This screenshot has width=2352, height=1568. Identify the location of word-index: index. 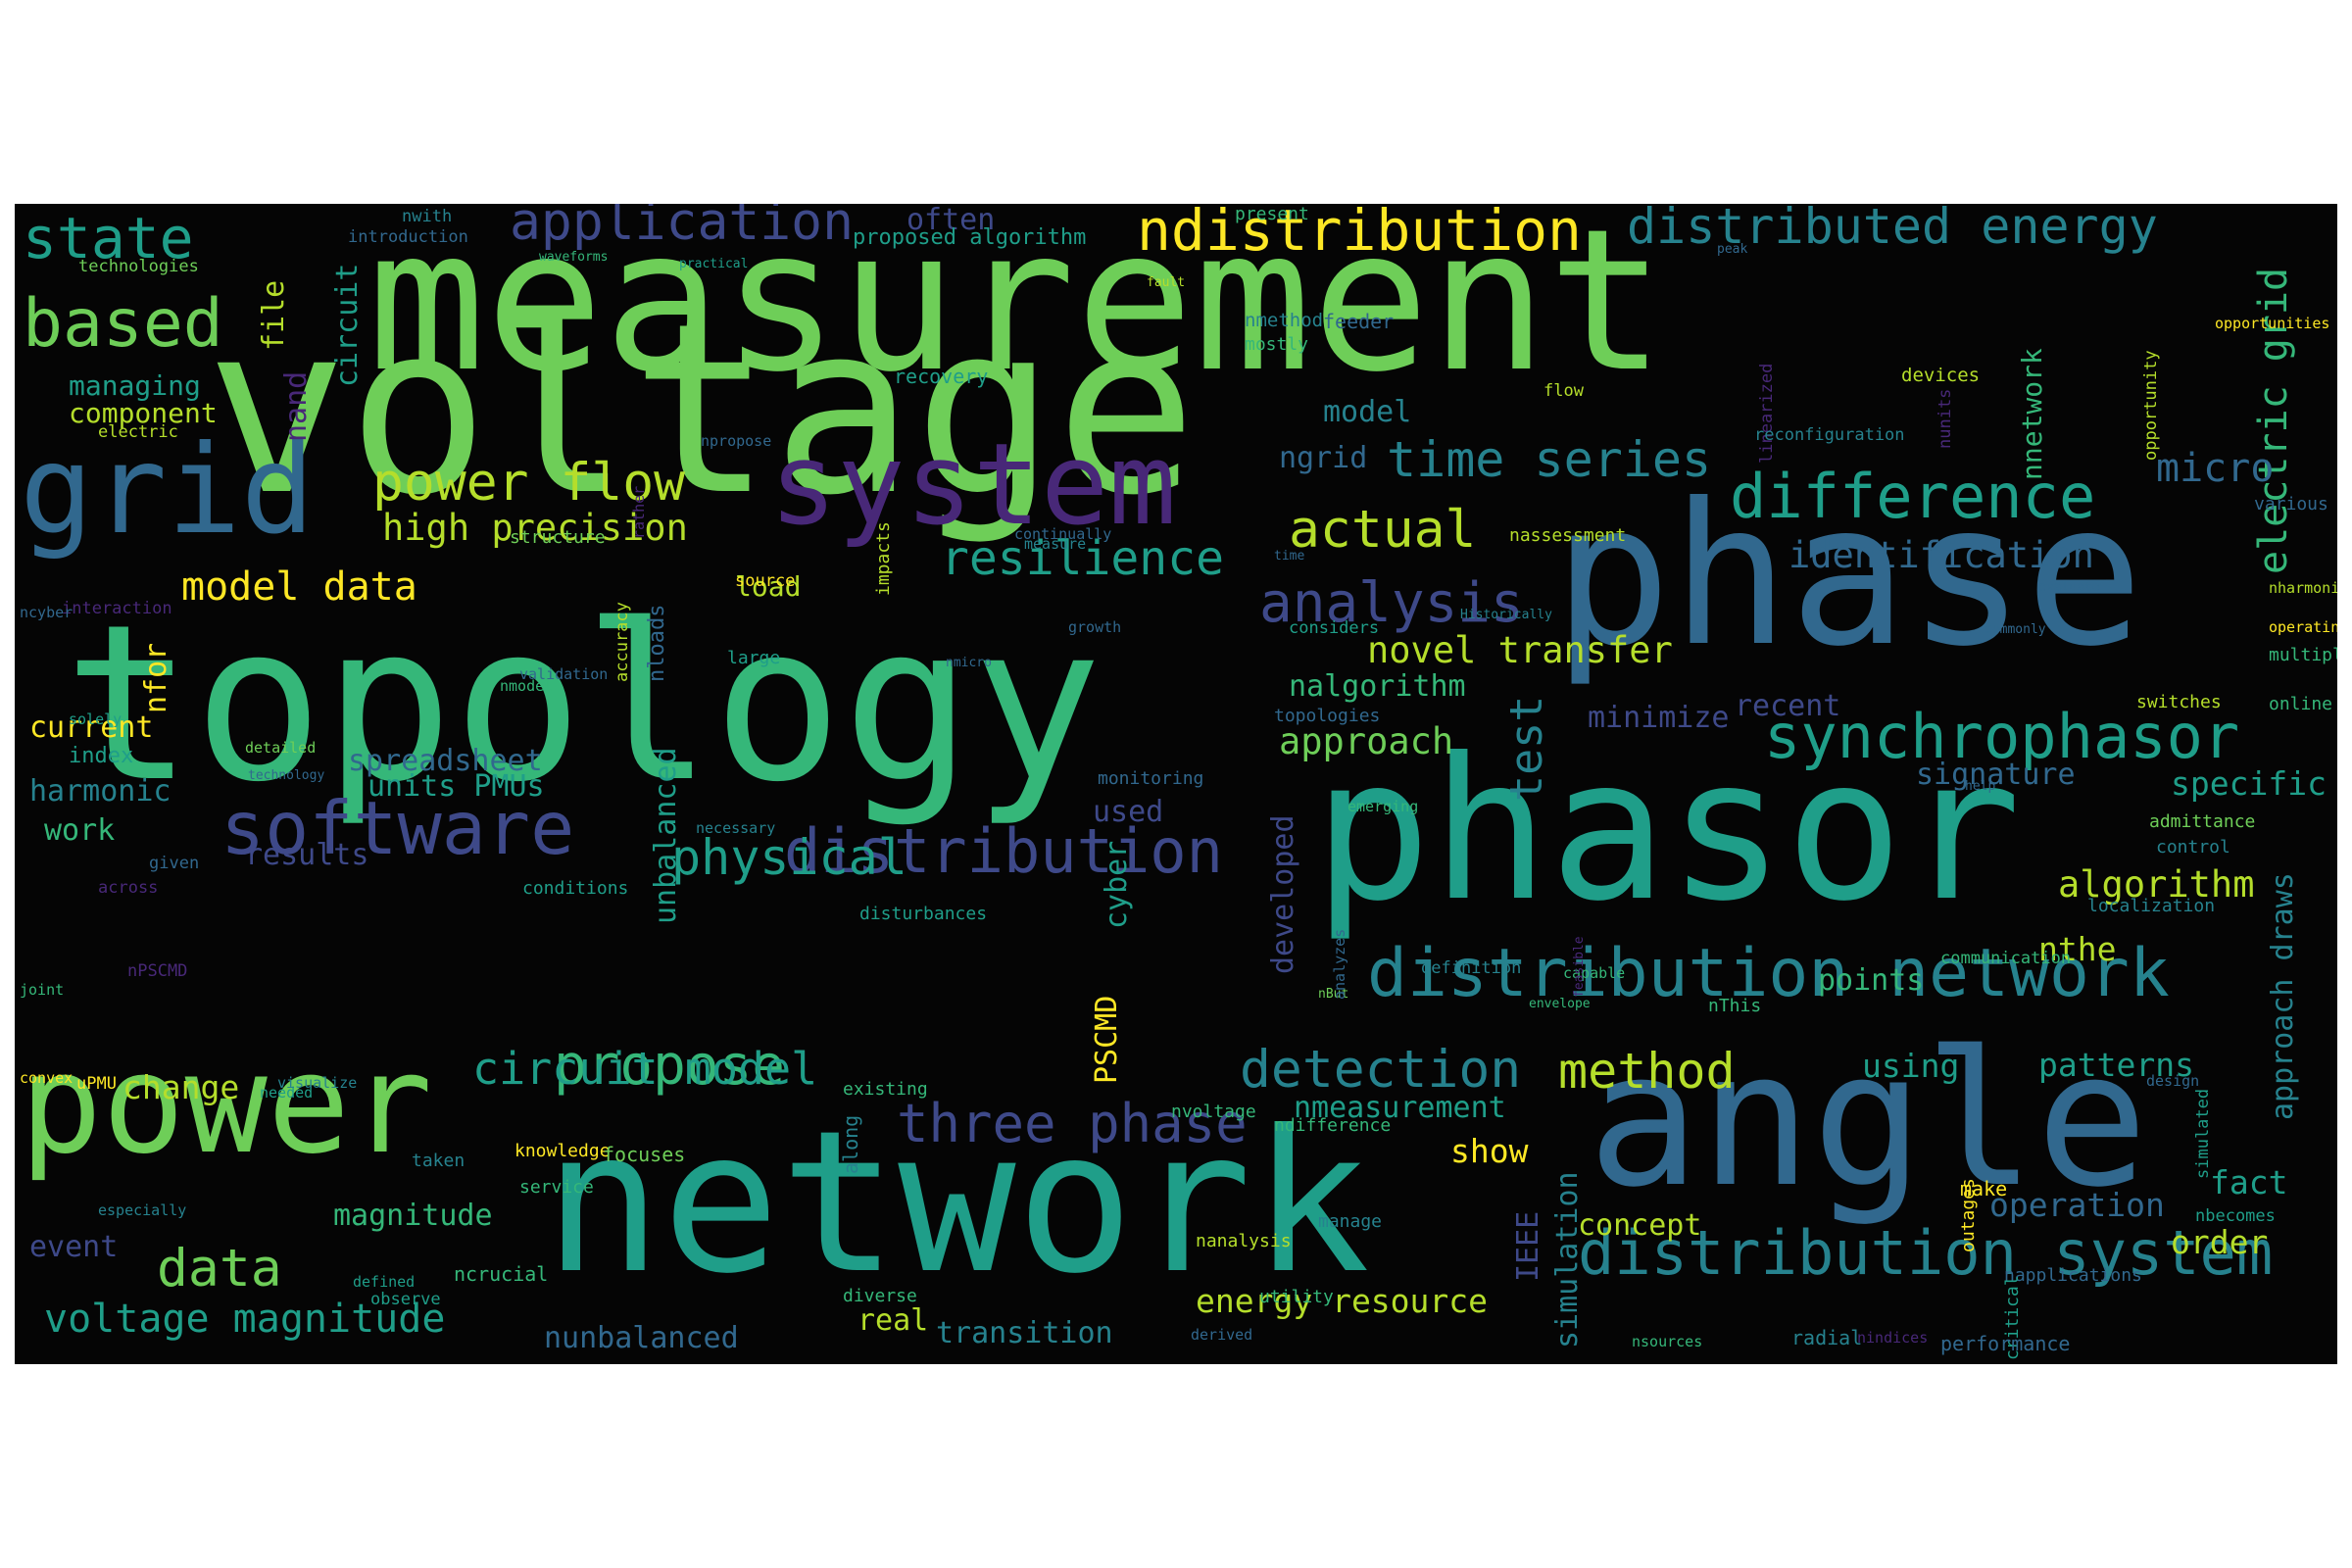
(101, 756).